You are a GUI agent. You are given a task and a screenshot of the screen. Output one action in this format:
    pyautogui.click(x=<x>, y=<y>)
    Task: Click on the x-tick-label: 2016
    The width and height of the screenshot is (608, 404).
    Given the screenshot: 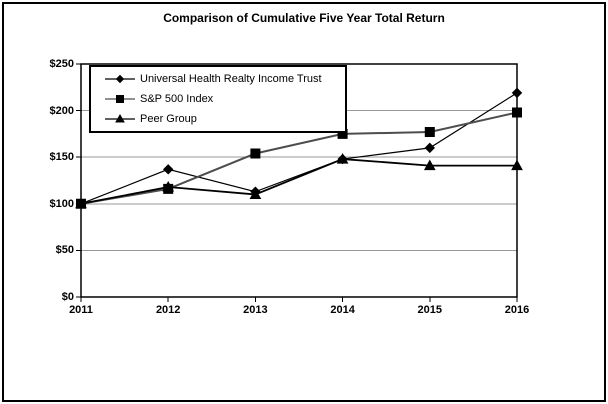 What is the action you would take?
    pyautogui.click(x=517, y=310)
    